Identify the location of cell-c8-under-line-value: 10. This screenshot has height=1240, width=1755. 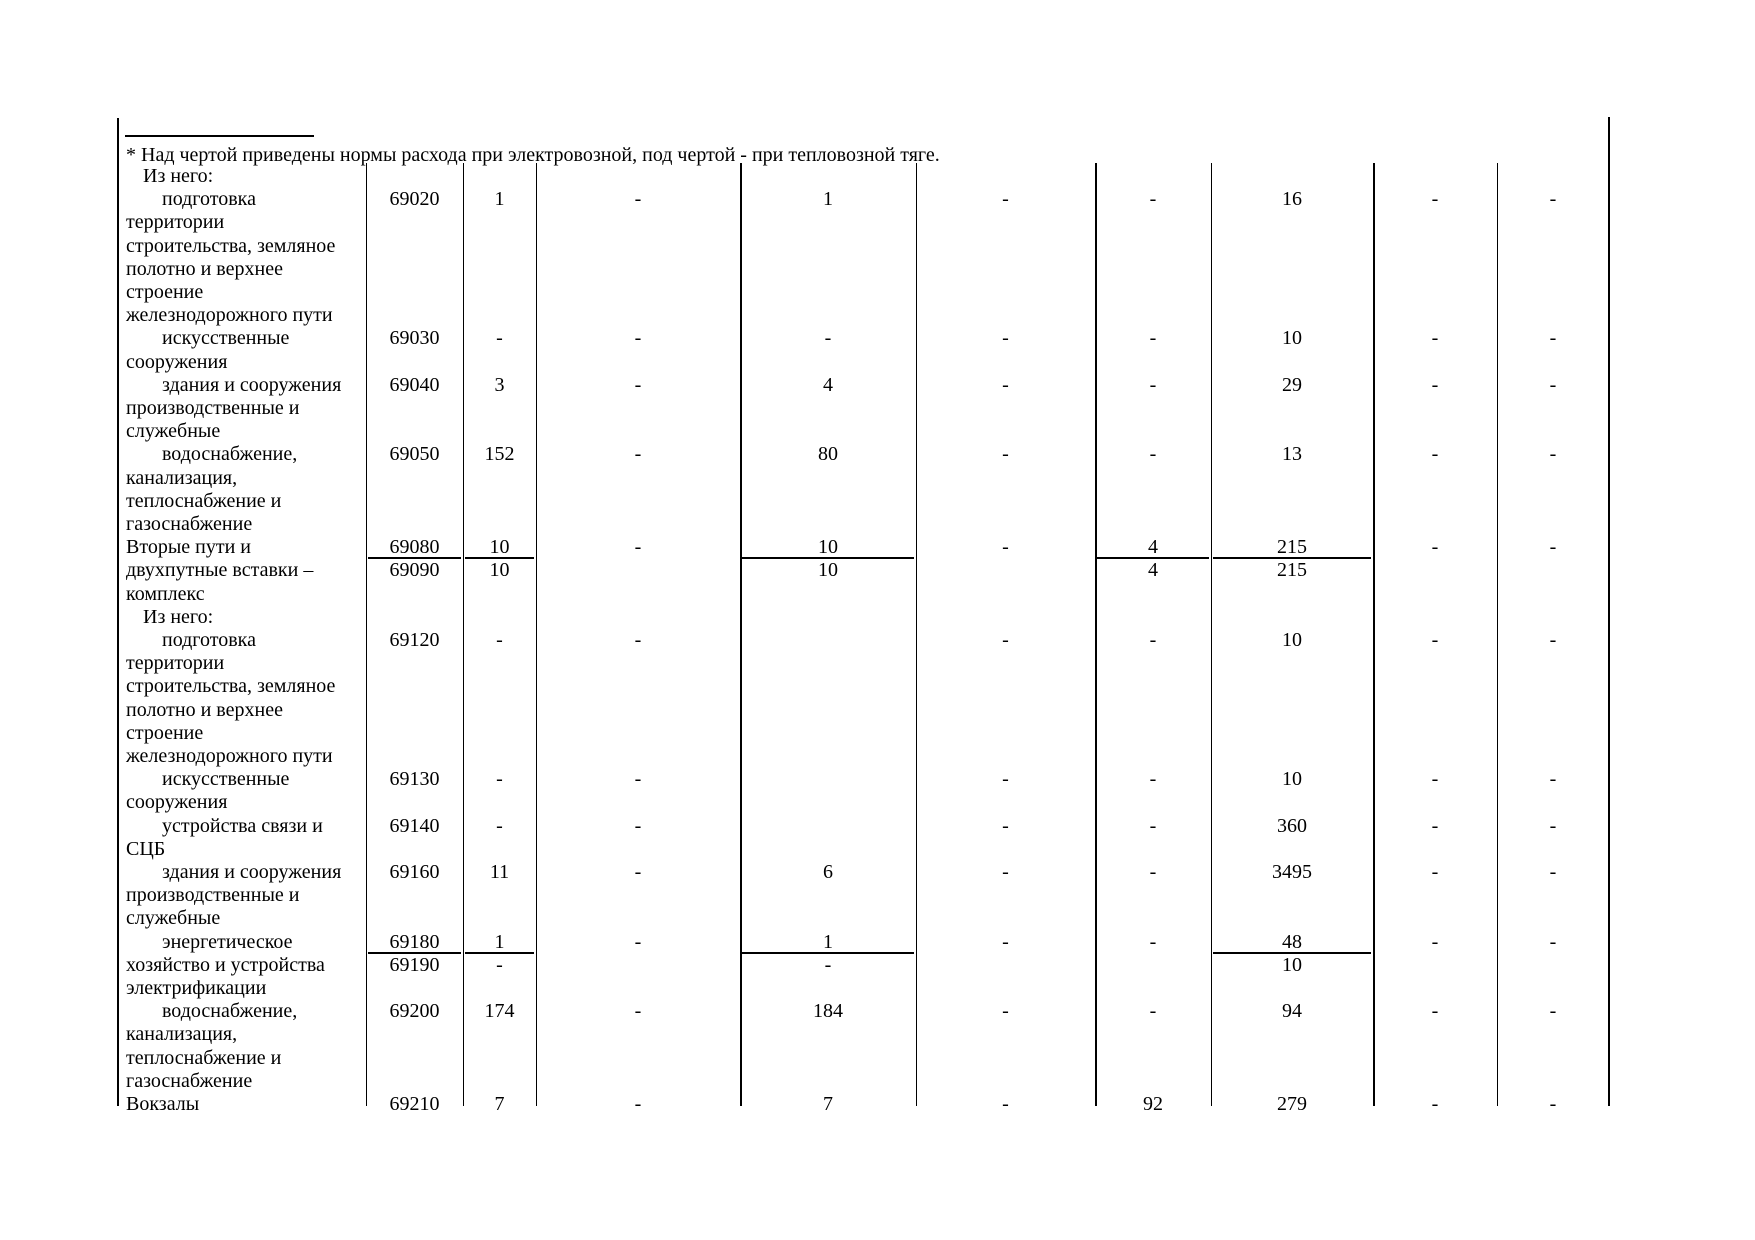
(1292, 964).